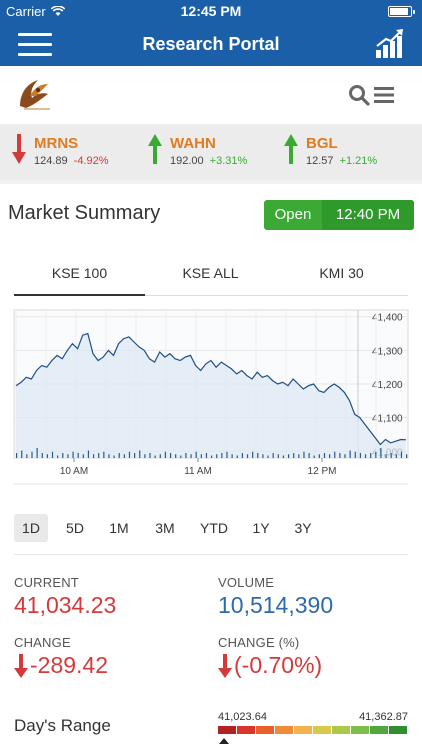  Describe the element at coordinates (69, 665) in the screenshot. I see `change-value: -289.42` at that location.